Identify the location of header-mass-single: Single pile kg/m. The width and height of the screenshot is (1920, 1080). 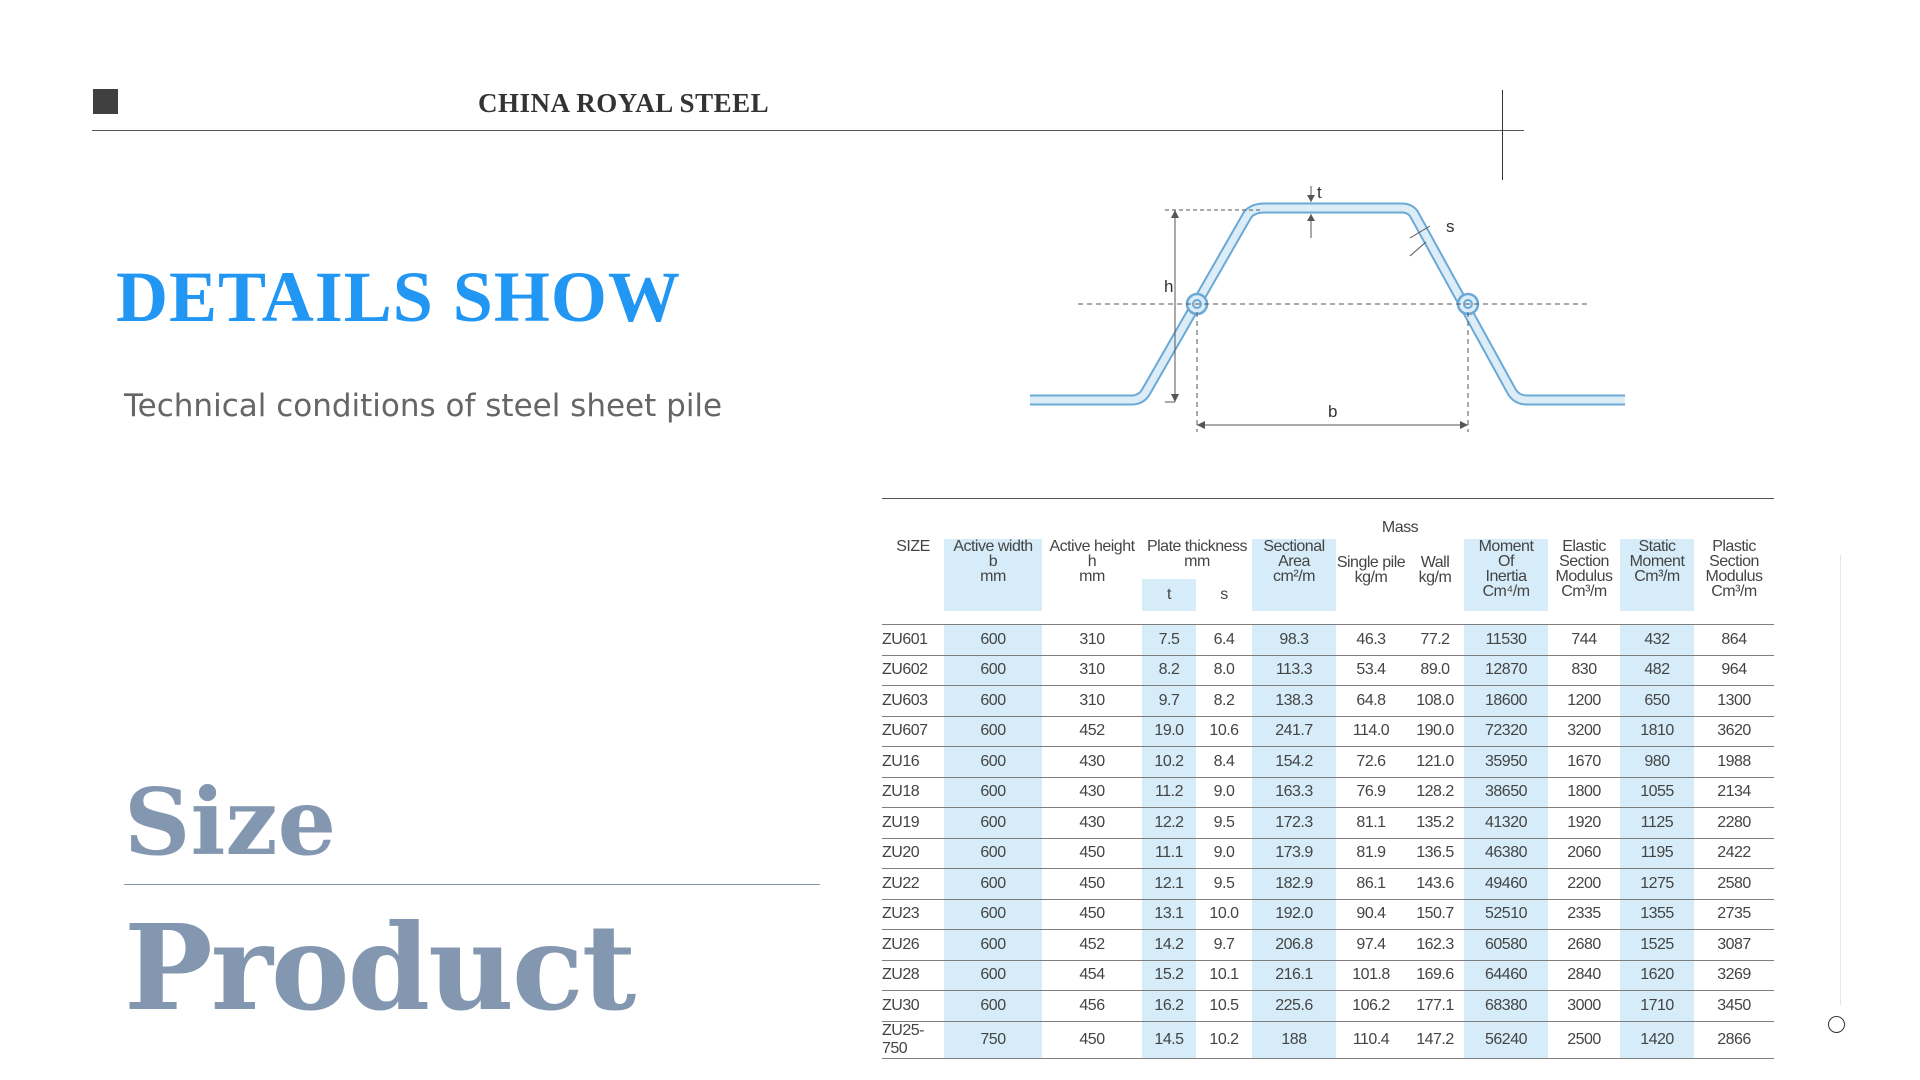
(1371, 569).